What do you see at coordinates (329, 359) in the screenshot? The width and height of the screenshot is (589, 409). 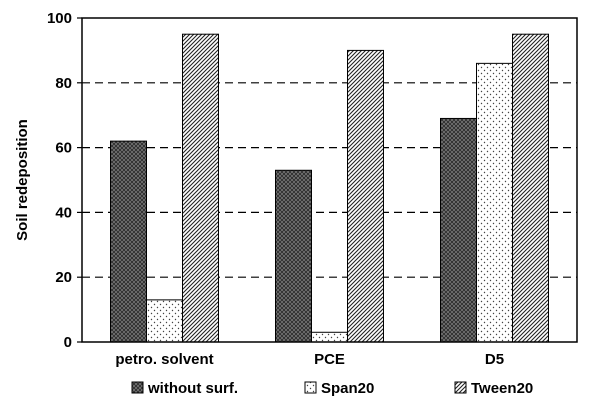 I see `x-tick-label: PCE` at bounding box center [329, 359].